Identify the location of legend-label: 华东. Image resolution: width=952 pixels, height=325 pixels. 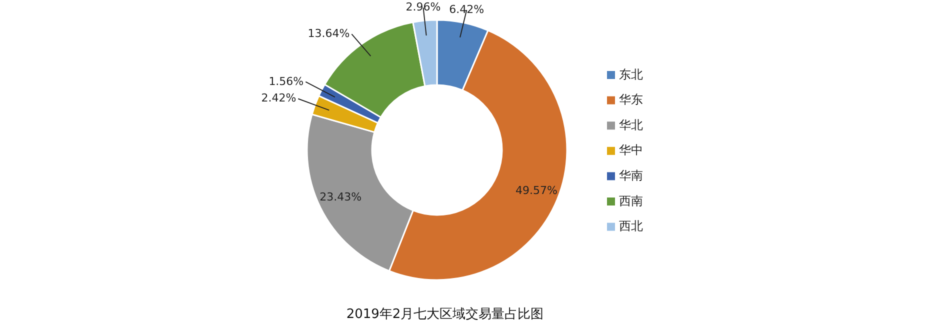
(631, 99).